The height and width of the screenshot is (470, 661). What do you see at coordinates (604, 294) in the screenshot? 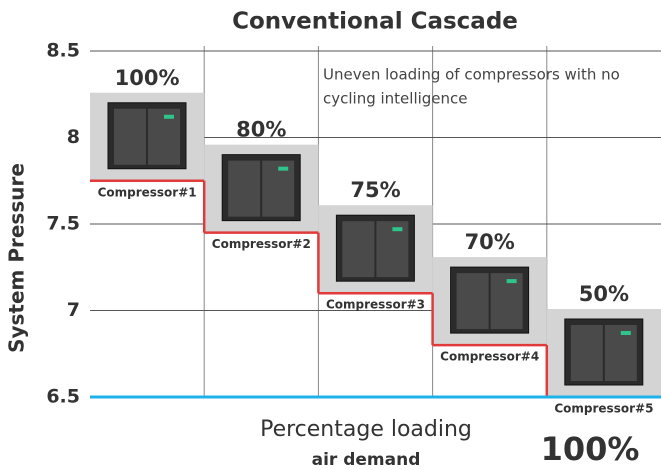
I see `loading-label: 50%` at bounding box center [604, 294].